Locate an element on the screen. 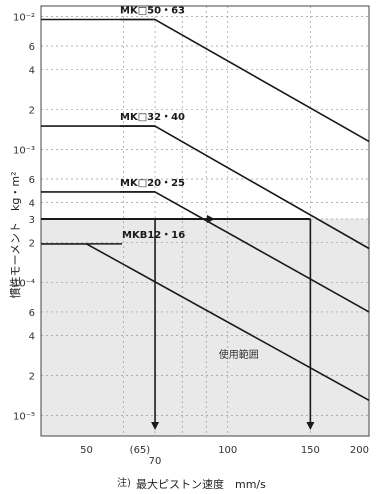 This screenshot has height=494, width=377. x-tick-label: 150 is located at coordinates (310, 450).